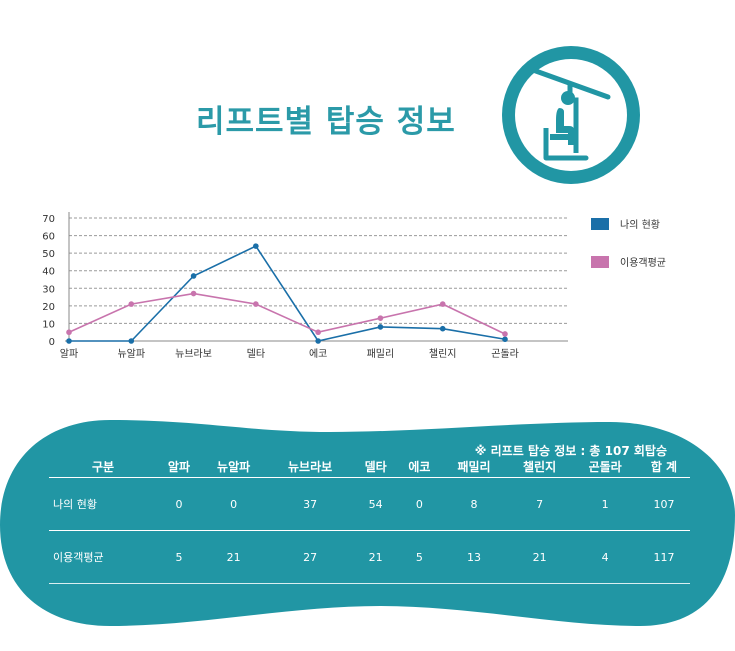  What do you see at coordinates (640, 225) in the screenshot?
I see `legend-label: 나의 현황` at bounding box center [640, 225].